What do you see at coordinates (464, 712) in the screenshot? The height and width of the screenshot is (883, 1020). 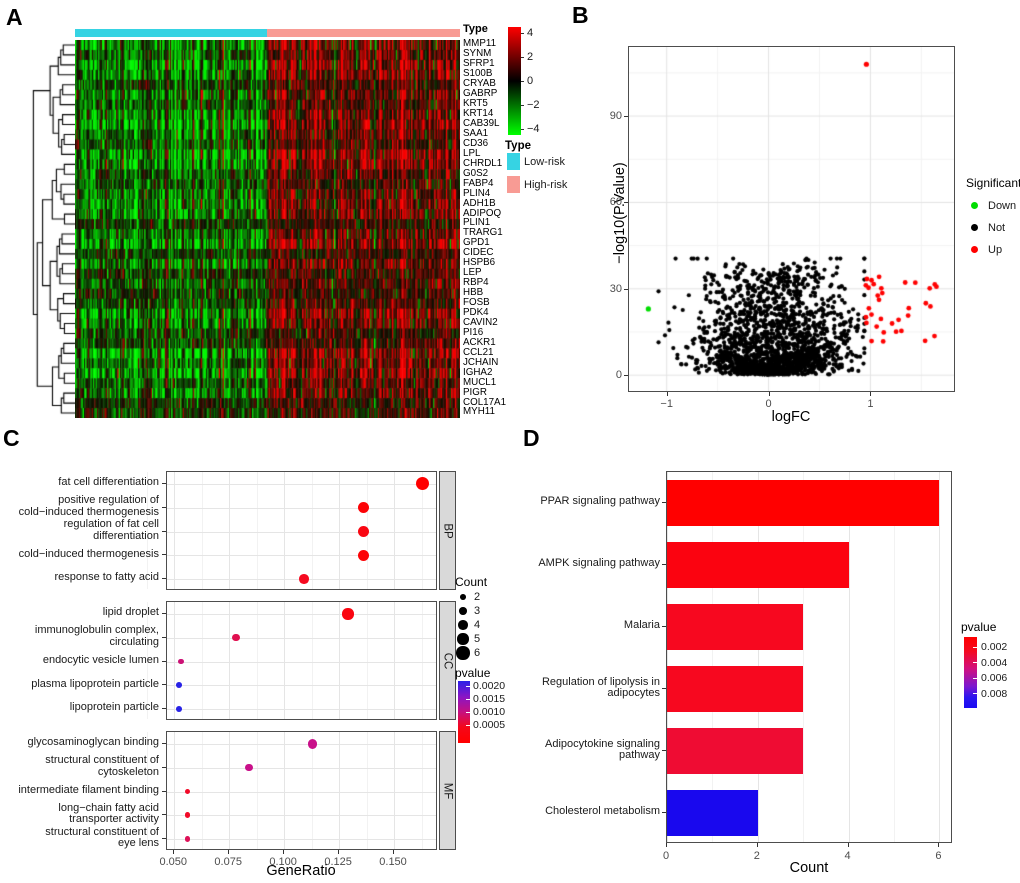 I see `dotplot-pvalue-gradient` at bounding box center [464, 712].